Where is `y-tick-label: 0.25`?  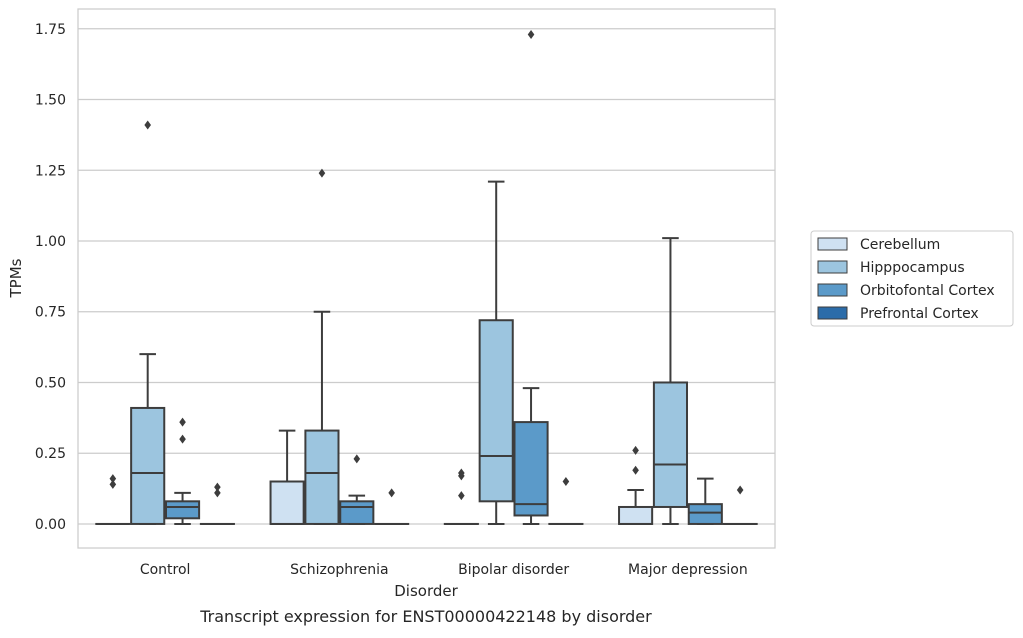 y-tick-label: 0.25 is located at coordinates (50, 454).